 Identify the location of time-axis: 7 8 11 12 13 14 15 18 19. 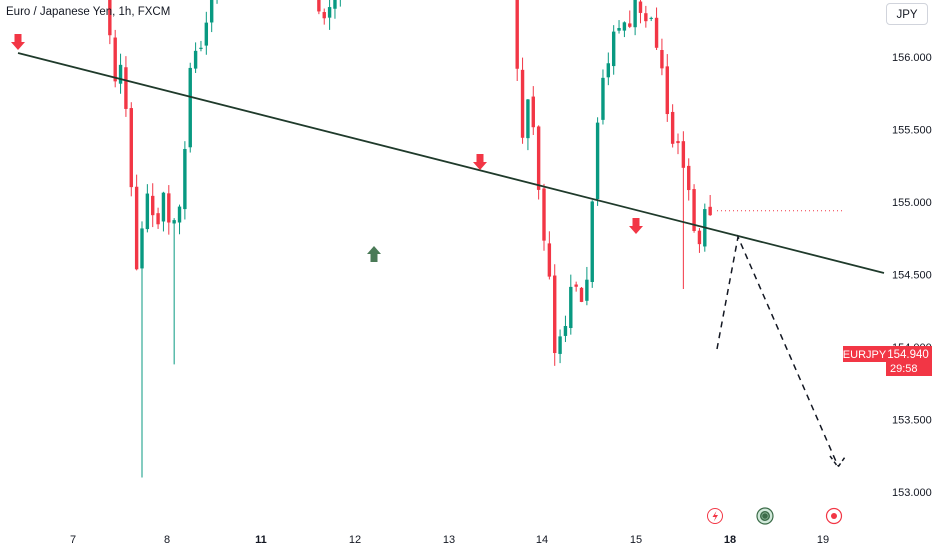
(449, 540).